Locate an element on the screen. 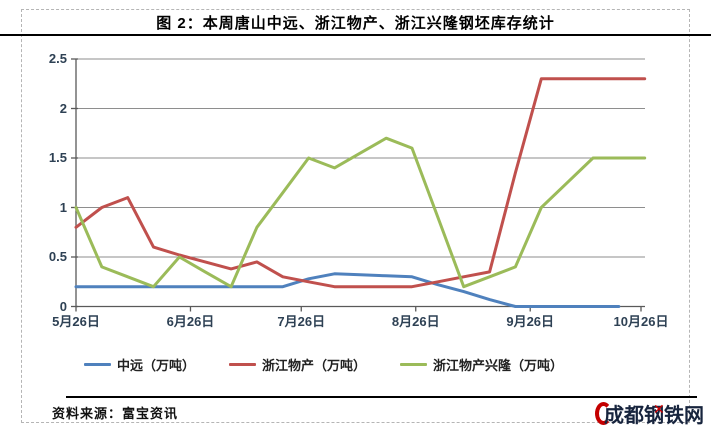 The image size is (711, 432). chart-legend: 中远（万吨） 浙江物产（万吨） 浙江物产兴隆（万吨） is located at coordinates (323, 364).